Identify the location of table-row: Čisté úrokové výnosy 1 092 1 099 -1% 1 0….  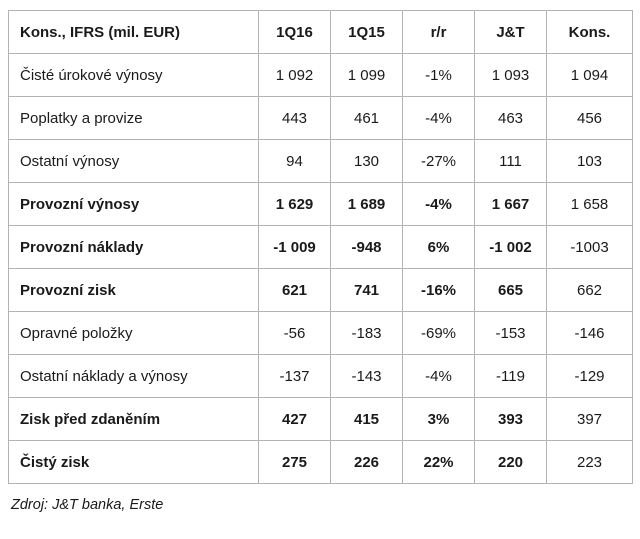
(320, 75).